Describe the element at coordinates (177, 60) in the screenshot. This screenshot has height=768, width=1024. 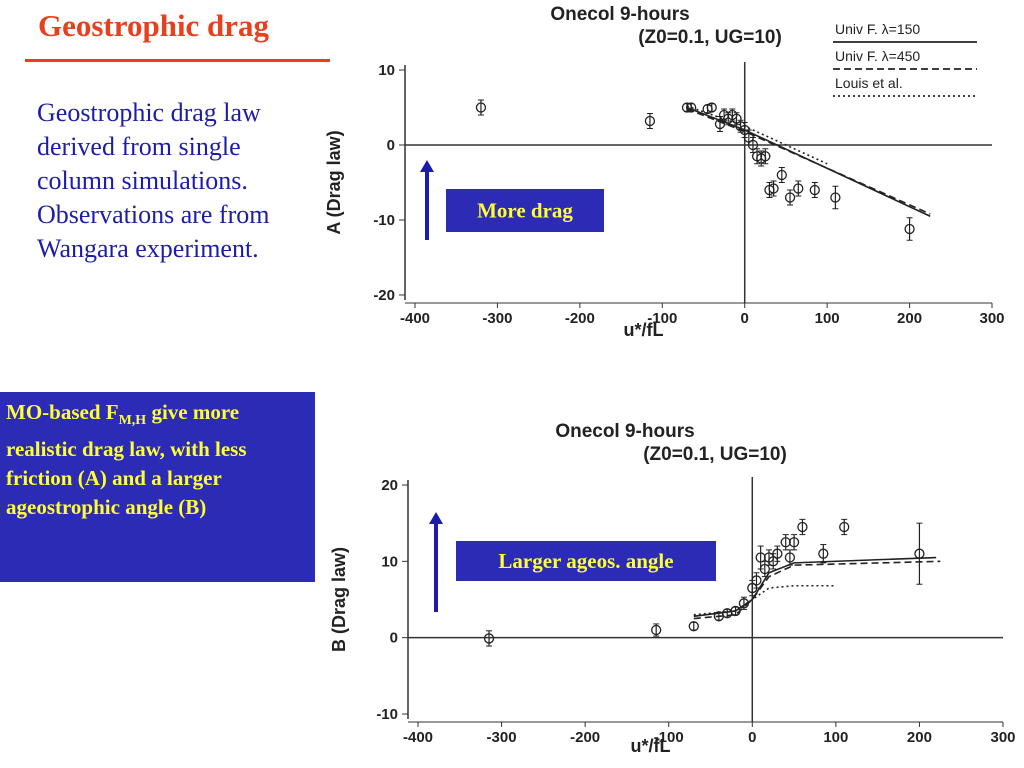
I see `title-rule` at that location.